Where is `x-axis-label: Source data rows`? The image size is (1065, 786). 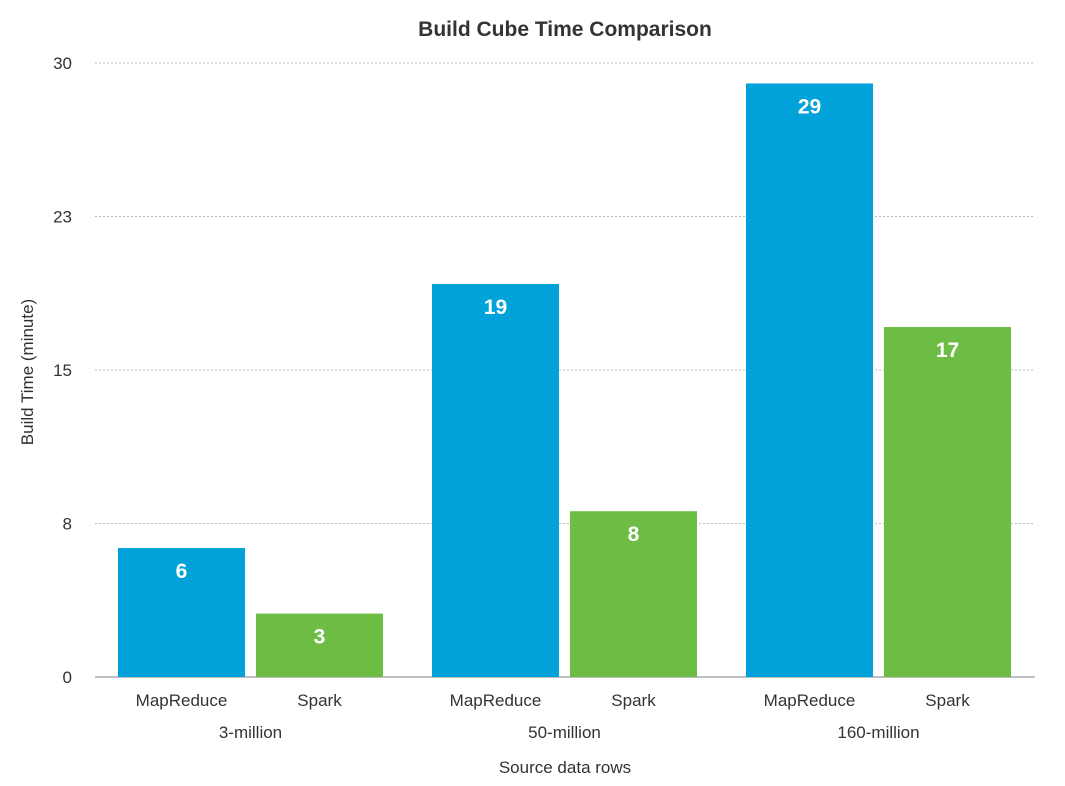
x-axis-label: Source data rows is located at coordinates (565, 767).